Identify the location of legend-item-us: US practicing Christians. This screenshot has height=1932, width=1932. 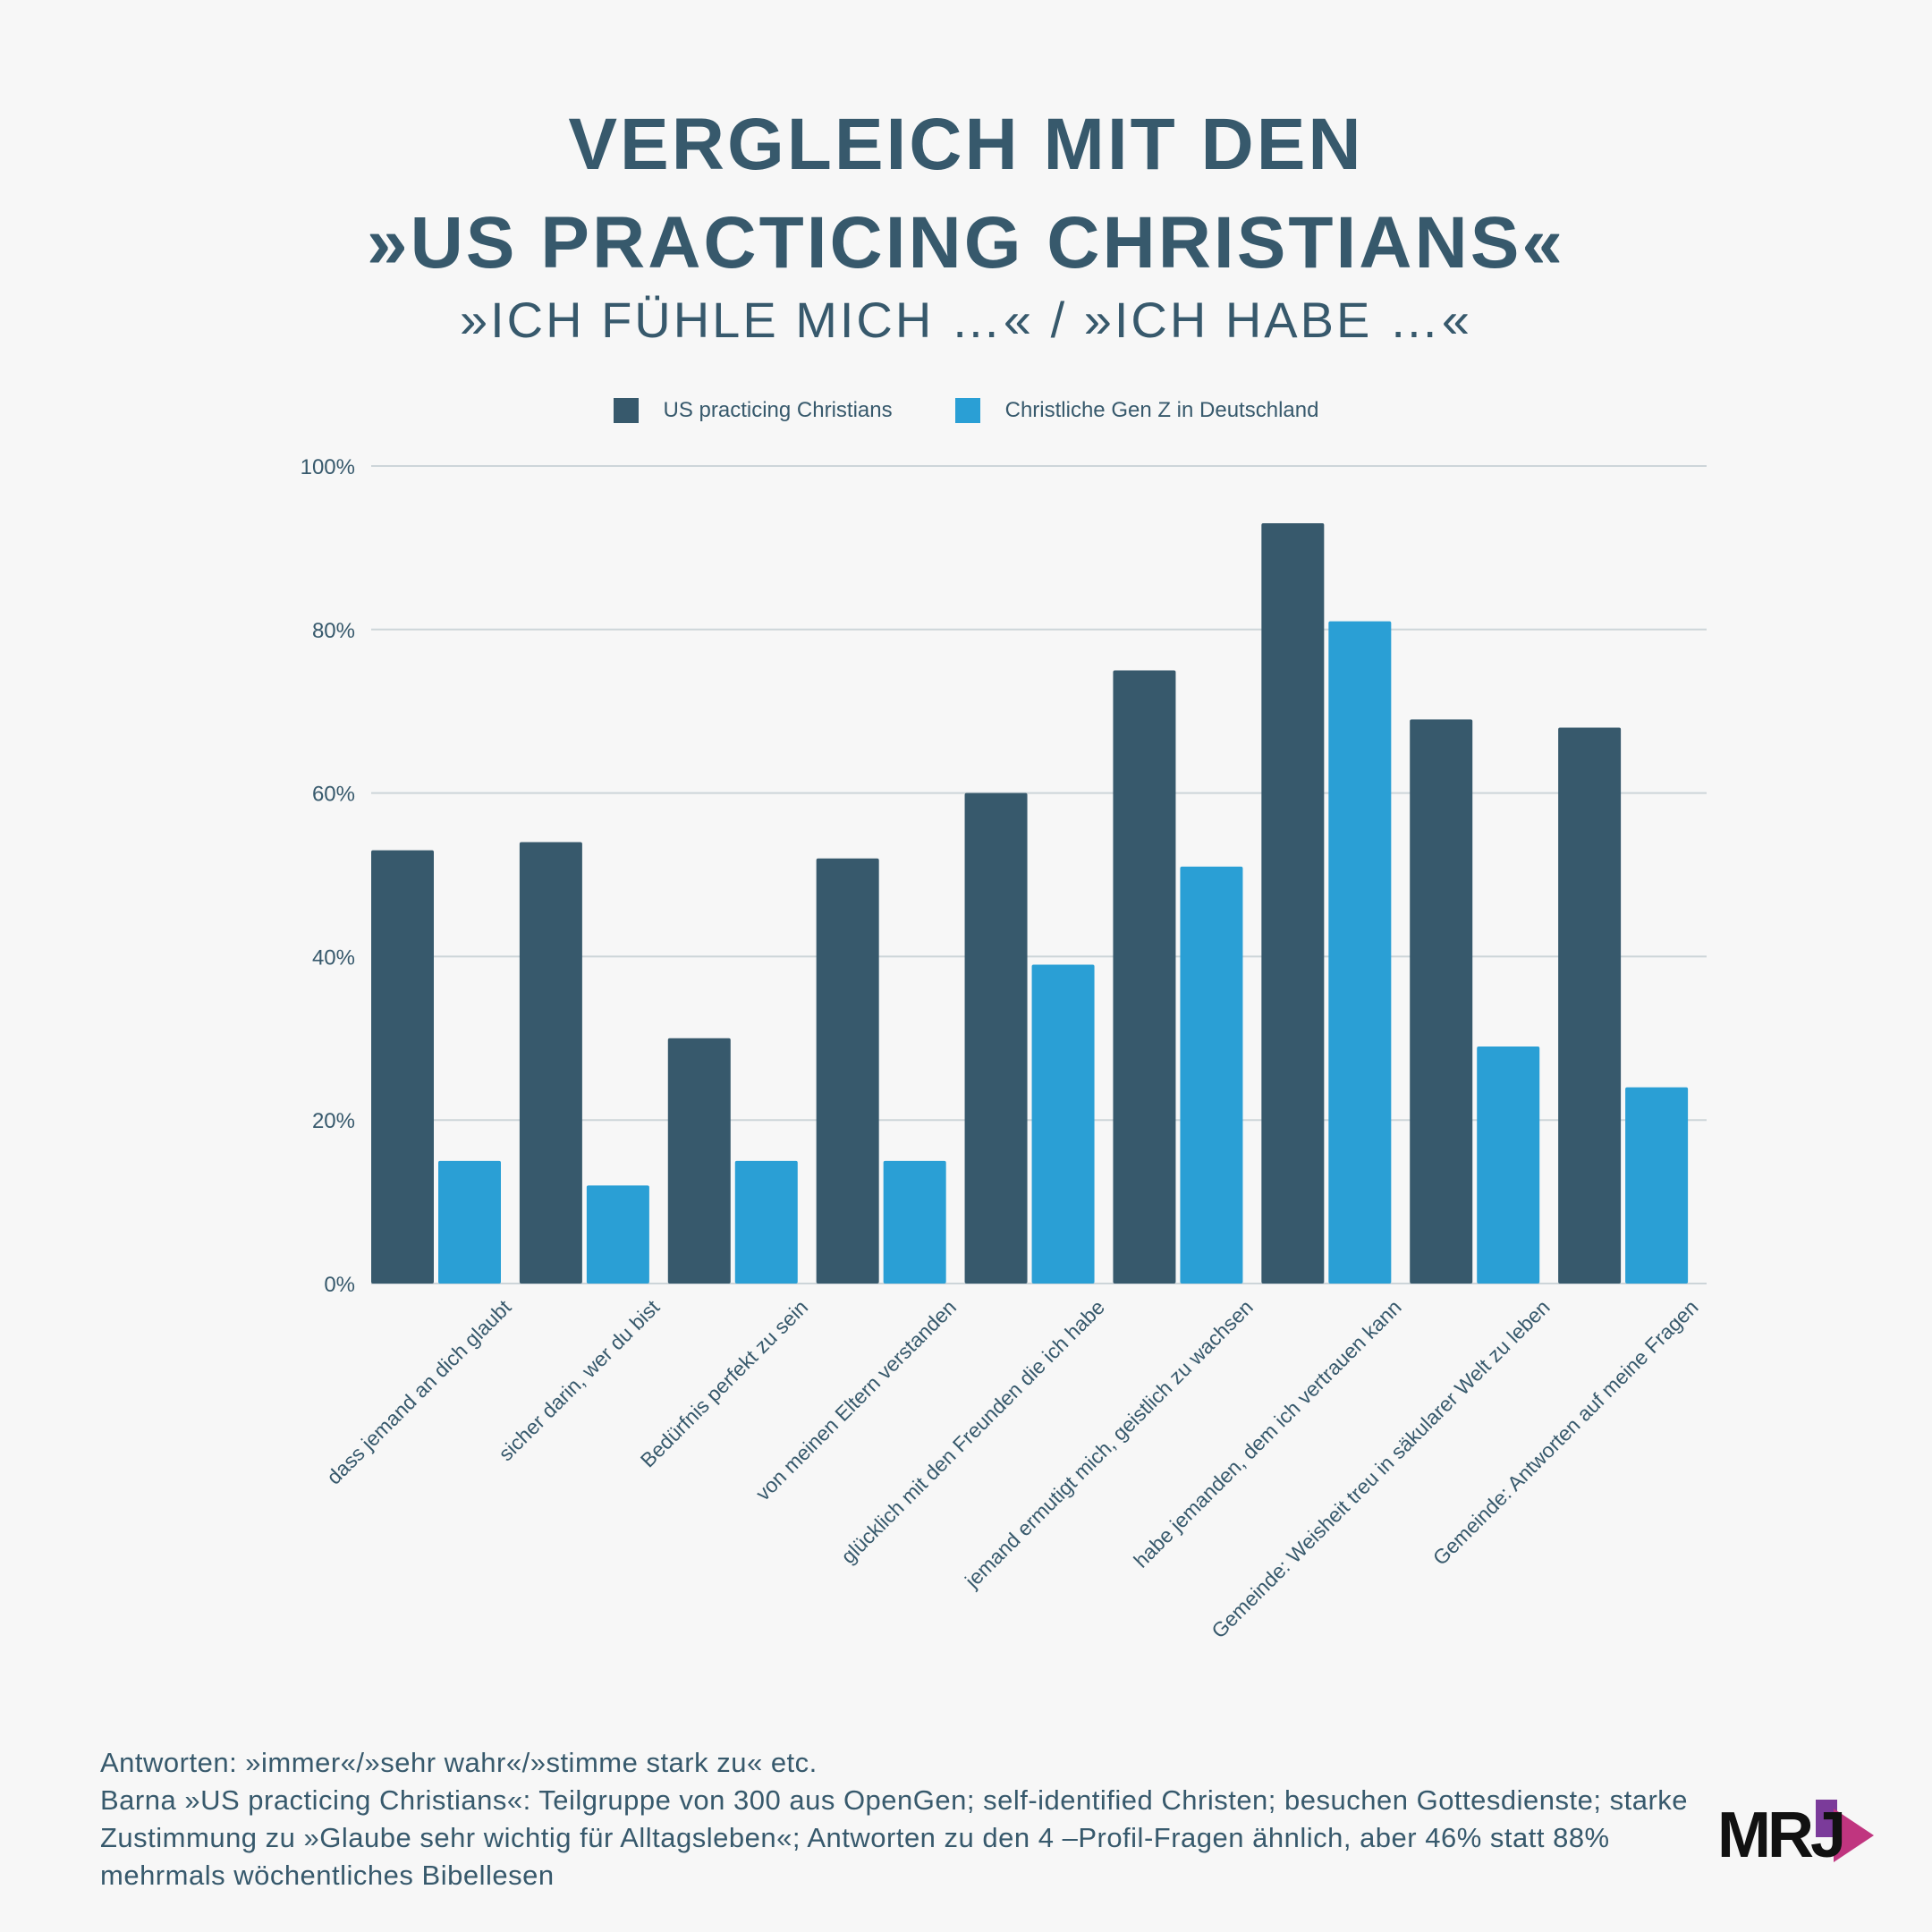
(753, 410).